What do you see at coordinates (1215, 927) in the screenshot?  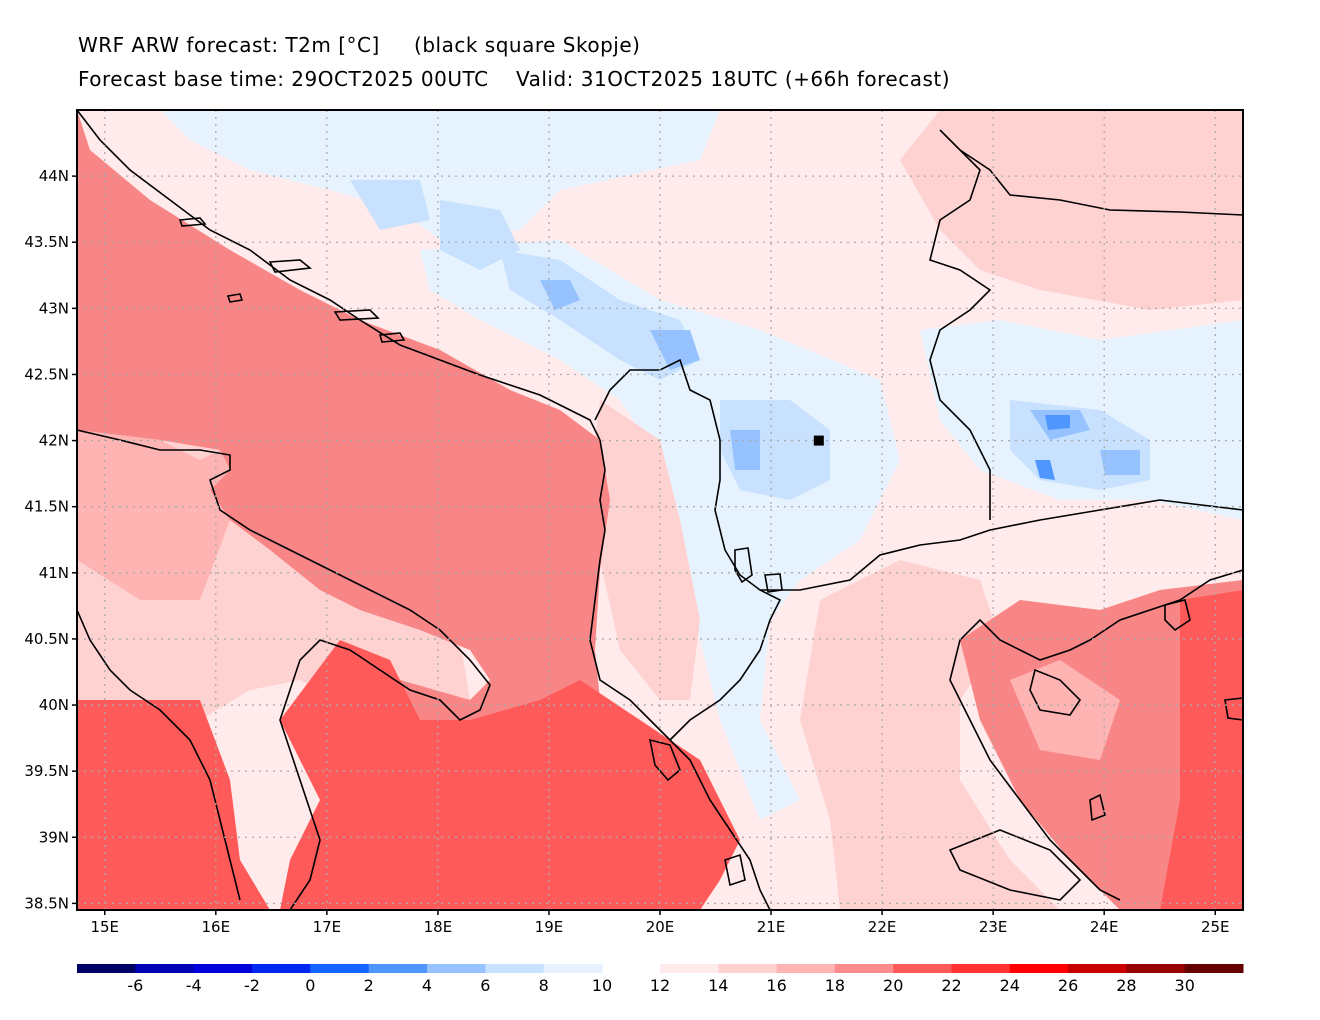 I see `lon-tick-label: 25E` at bounding box center [1215, 927].